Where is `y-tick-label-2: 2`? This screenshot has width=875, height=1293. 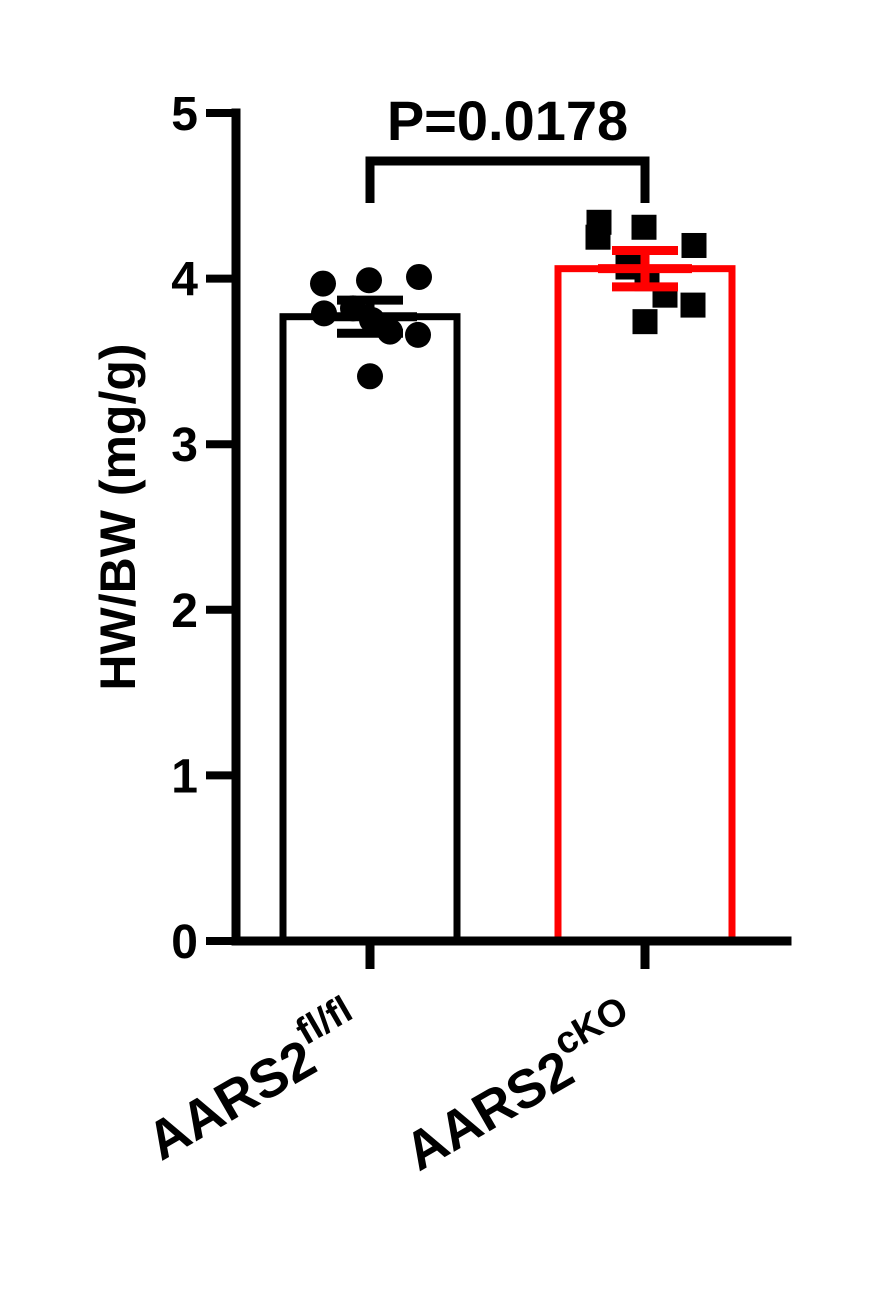 y-tick-label-2: 2 is located at coordinates (184, 611).